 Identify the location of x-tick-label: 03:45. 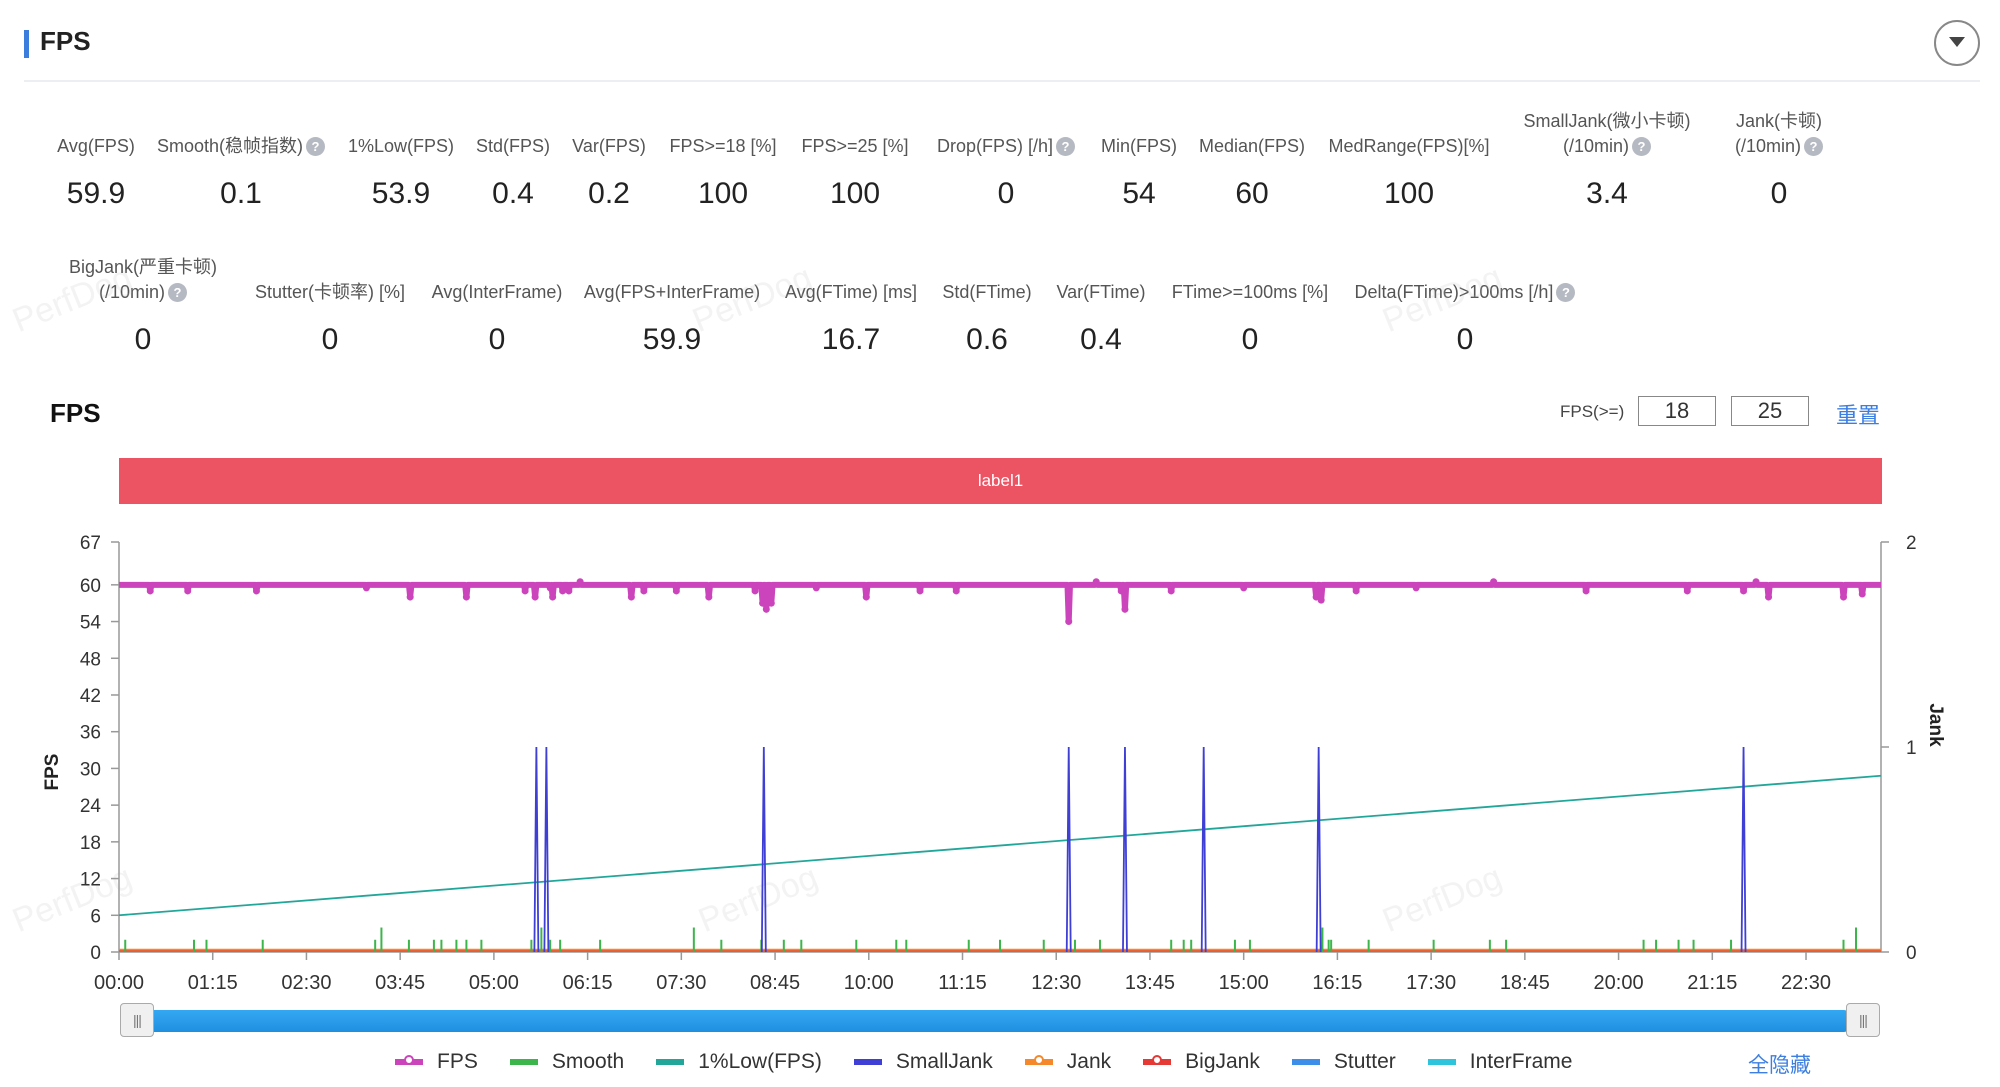
(400, 983).